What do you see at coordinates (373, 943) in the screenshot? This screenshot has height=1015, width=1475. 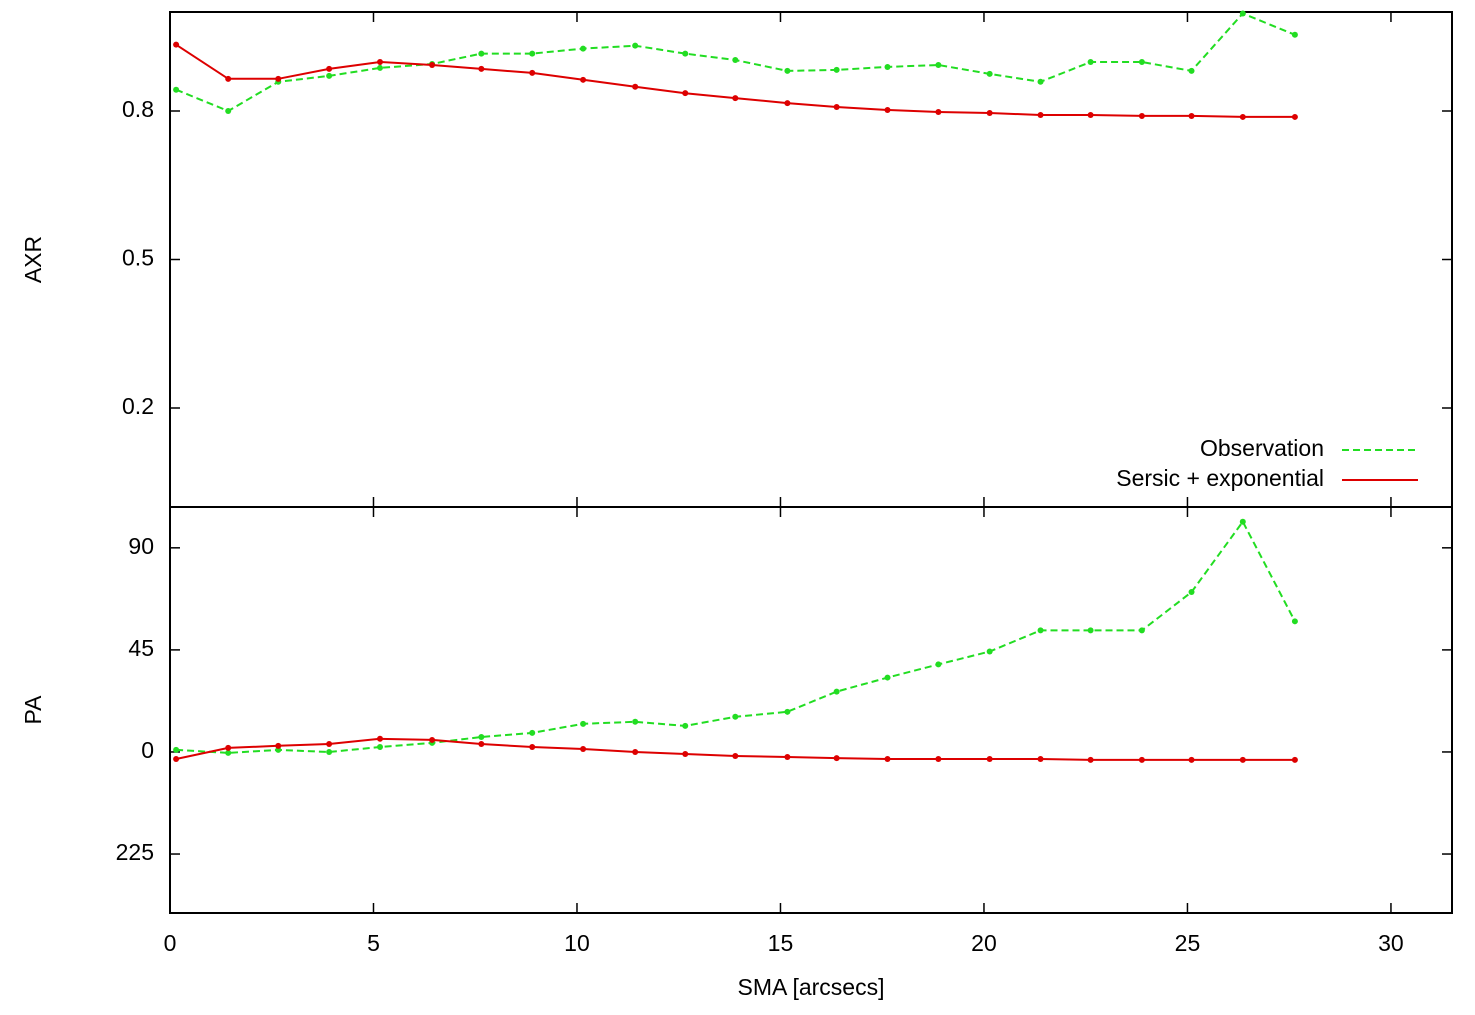 I see `x-tick-label: 5` at bounding box center [373, 943].